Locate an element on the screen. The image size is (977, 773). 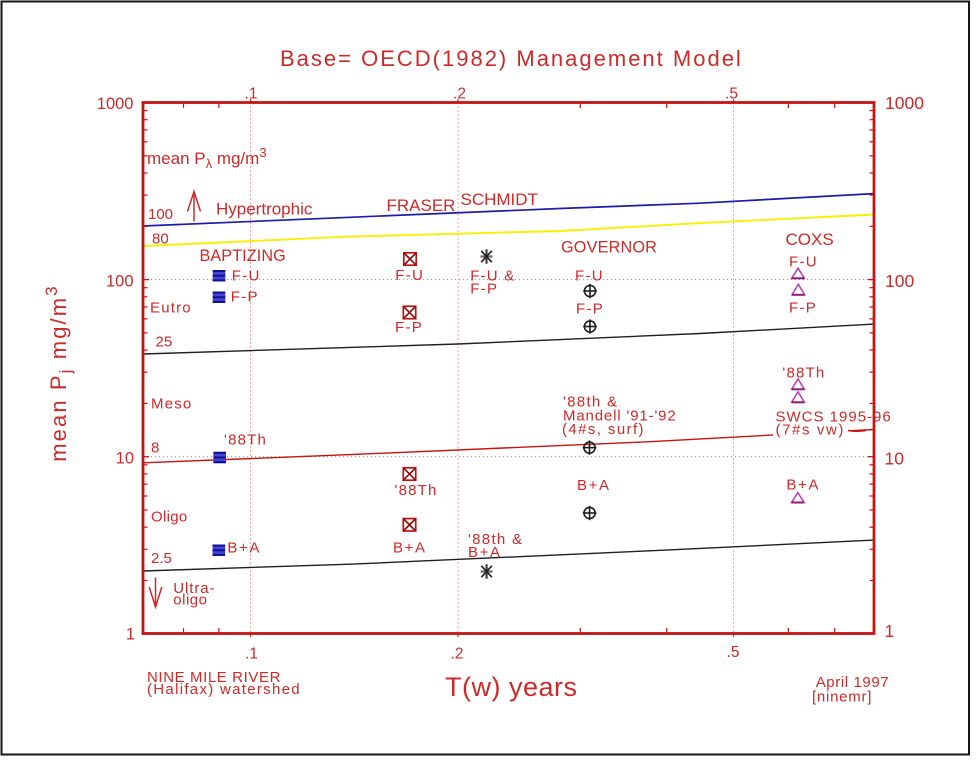
svg-text: (4#s, surf) is located at coordinates (603, 429).